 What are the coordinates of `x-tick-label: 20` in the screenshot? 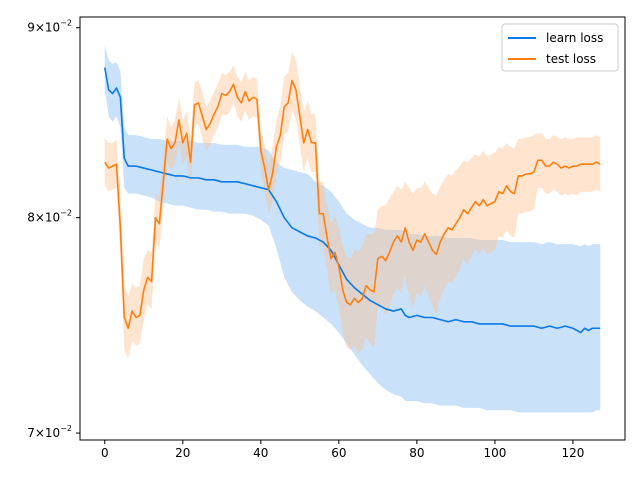 It's located at (182, 453).